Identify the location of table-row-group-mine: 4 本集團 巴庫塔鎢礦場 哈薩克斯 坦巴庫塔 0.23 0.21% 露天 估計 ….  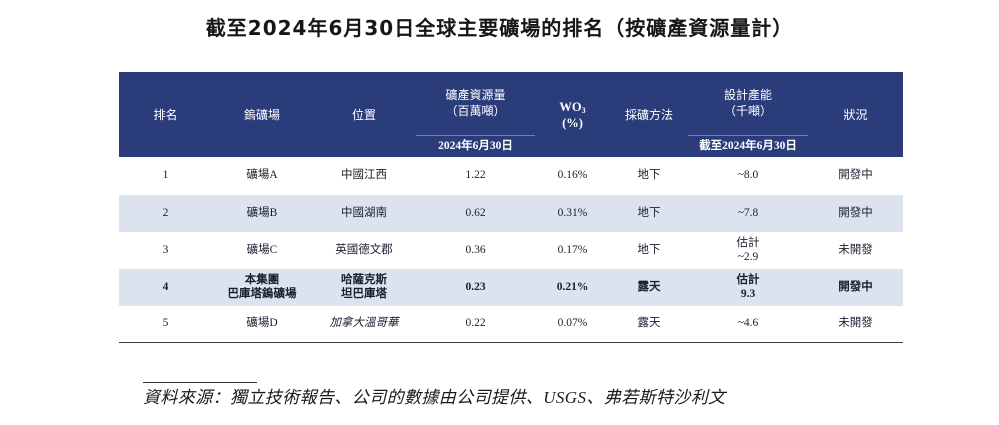
(511, 287).